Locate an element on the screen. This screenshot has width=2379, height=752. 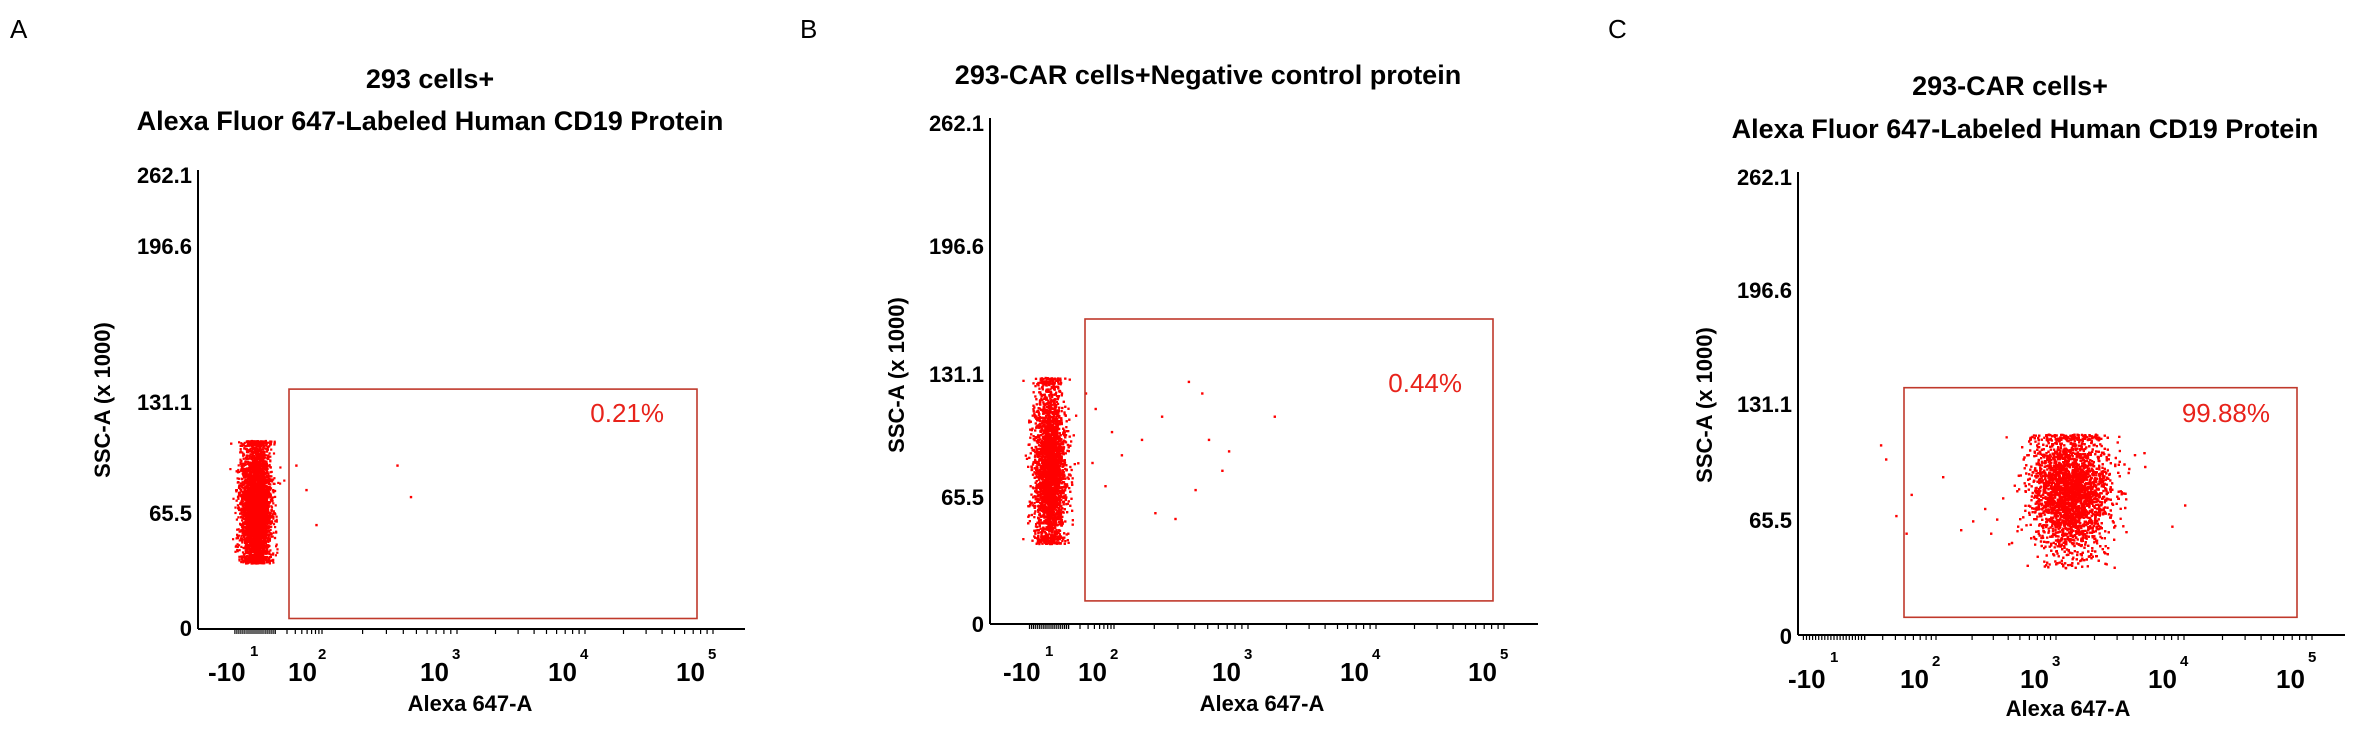
x-tick-exponent: 3 is located at coordinates (456, 654).